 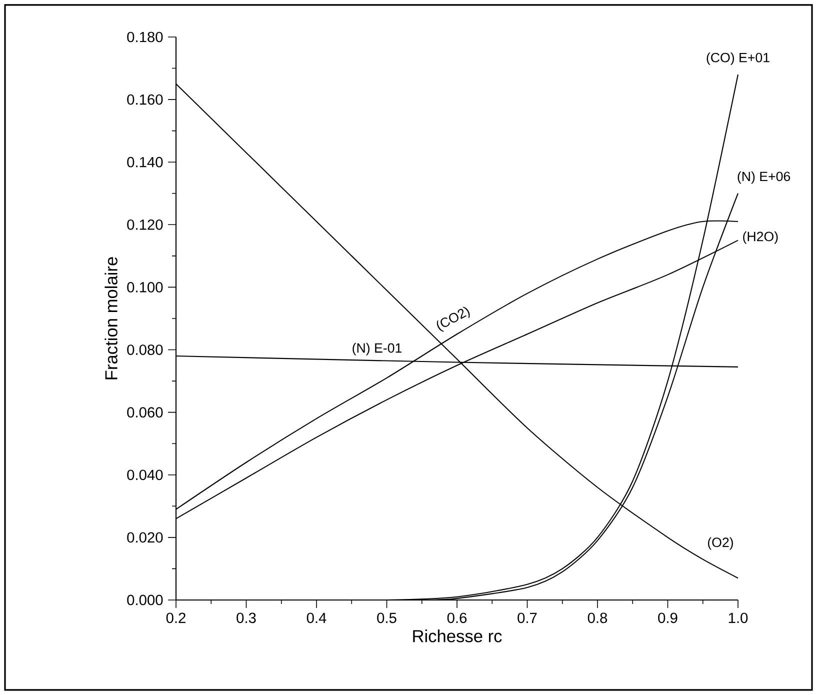 What do you see at coordinates (668, 618) in the screenshot?
I see `x-tick-label: 0.9` at bounding box center [668, 618].